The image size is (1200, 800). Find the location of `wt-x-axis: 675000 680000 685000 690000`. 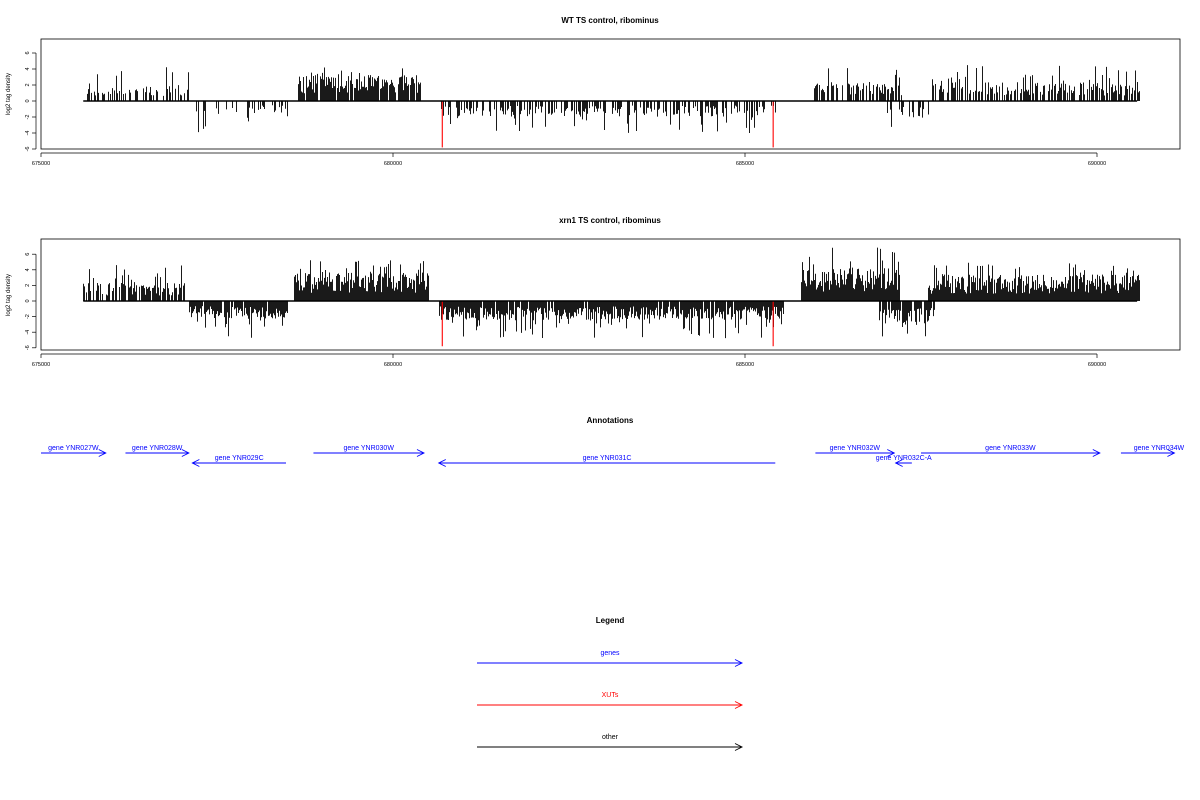

wt-x-axis: 675000 680000 685000 690000 is located at coordinates (569, 159).